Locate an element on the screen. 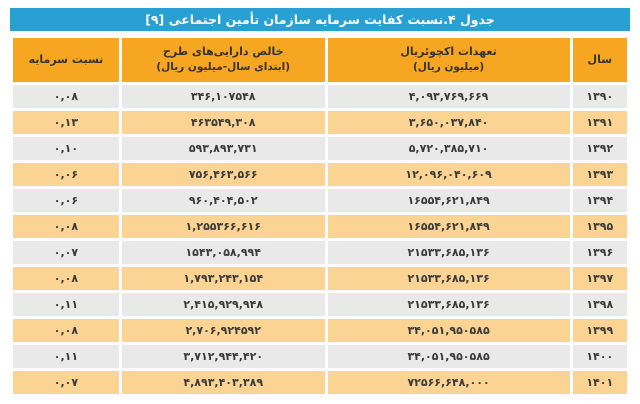 The width and height of the screenshot is (640, 404). cell-year: ۱۴۰۱ is located at coordinates (599, 382).